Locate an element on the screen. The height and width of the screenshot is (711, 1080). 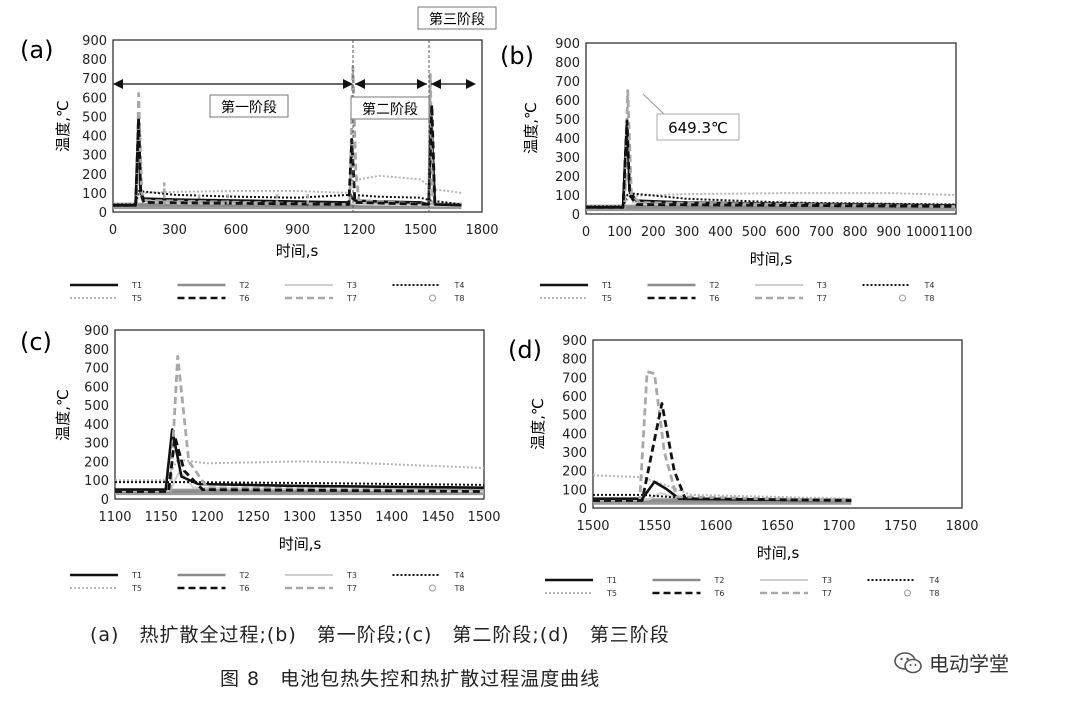
stage2-arrow-right-head is located at coordinates (422, 84).